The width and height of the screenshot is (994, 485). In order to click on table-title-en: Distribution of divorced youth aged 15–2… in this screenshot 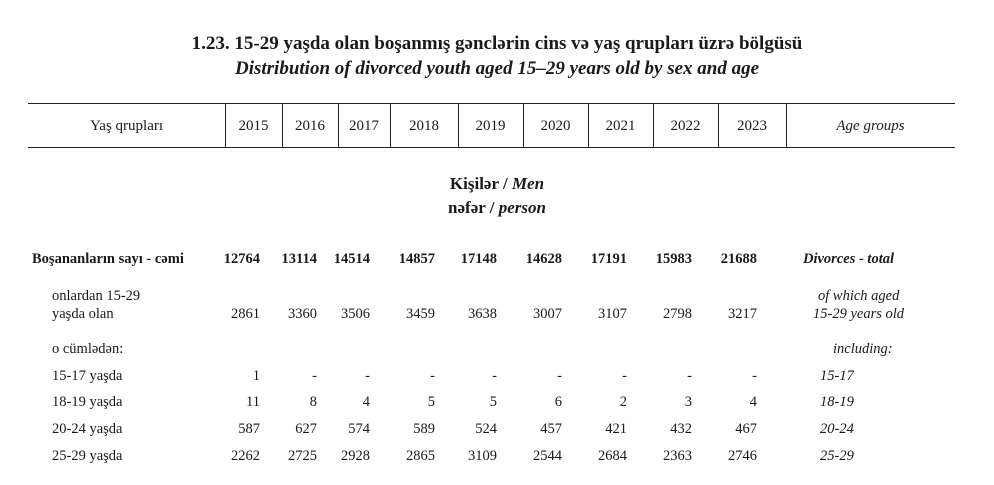, I will do `click(497, 68)`.